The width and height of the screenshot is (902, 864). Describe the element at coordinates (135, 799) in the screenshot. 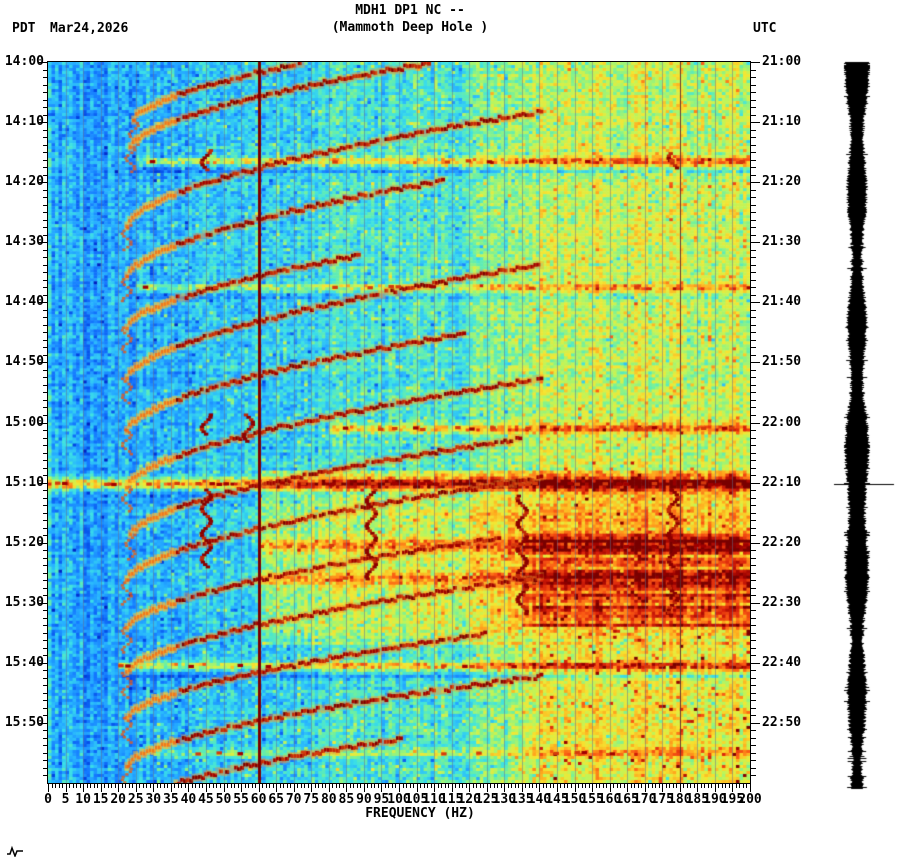

I see `x-axis-tick-label: 25` at that location.